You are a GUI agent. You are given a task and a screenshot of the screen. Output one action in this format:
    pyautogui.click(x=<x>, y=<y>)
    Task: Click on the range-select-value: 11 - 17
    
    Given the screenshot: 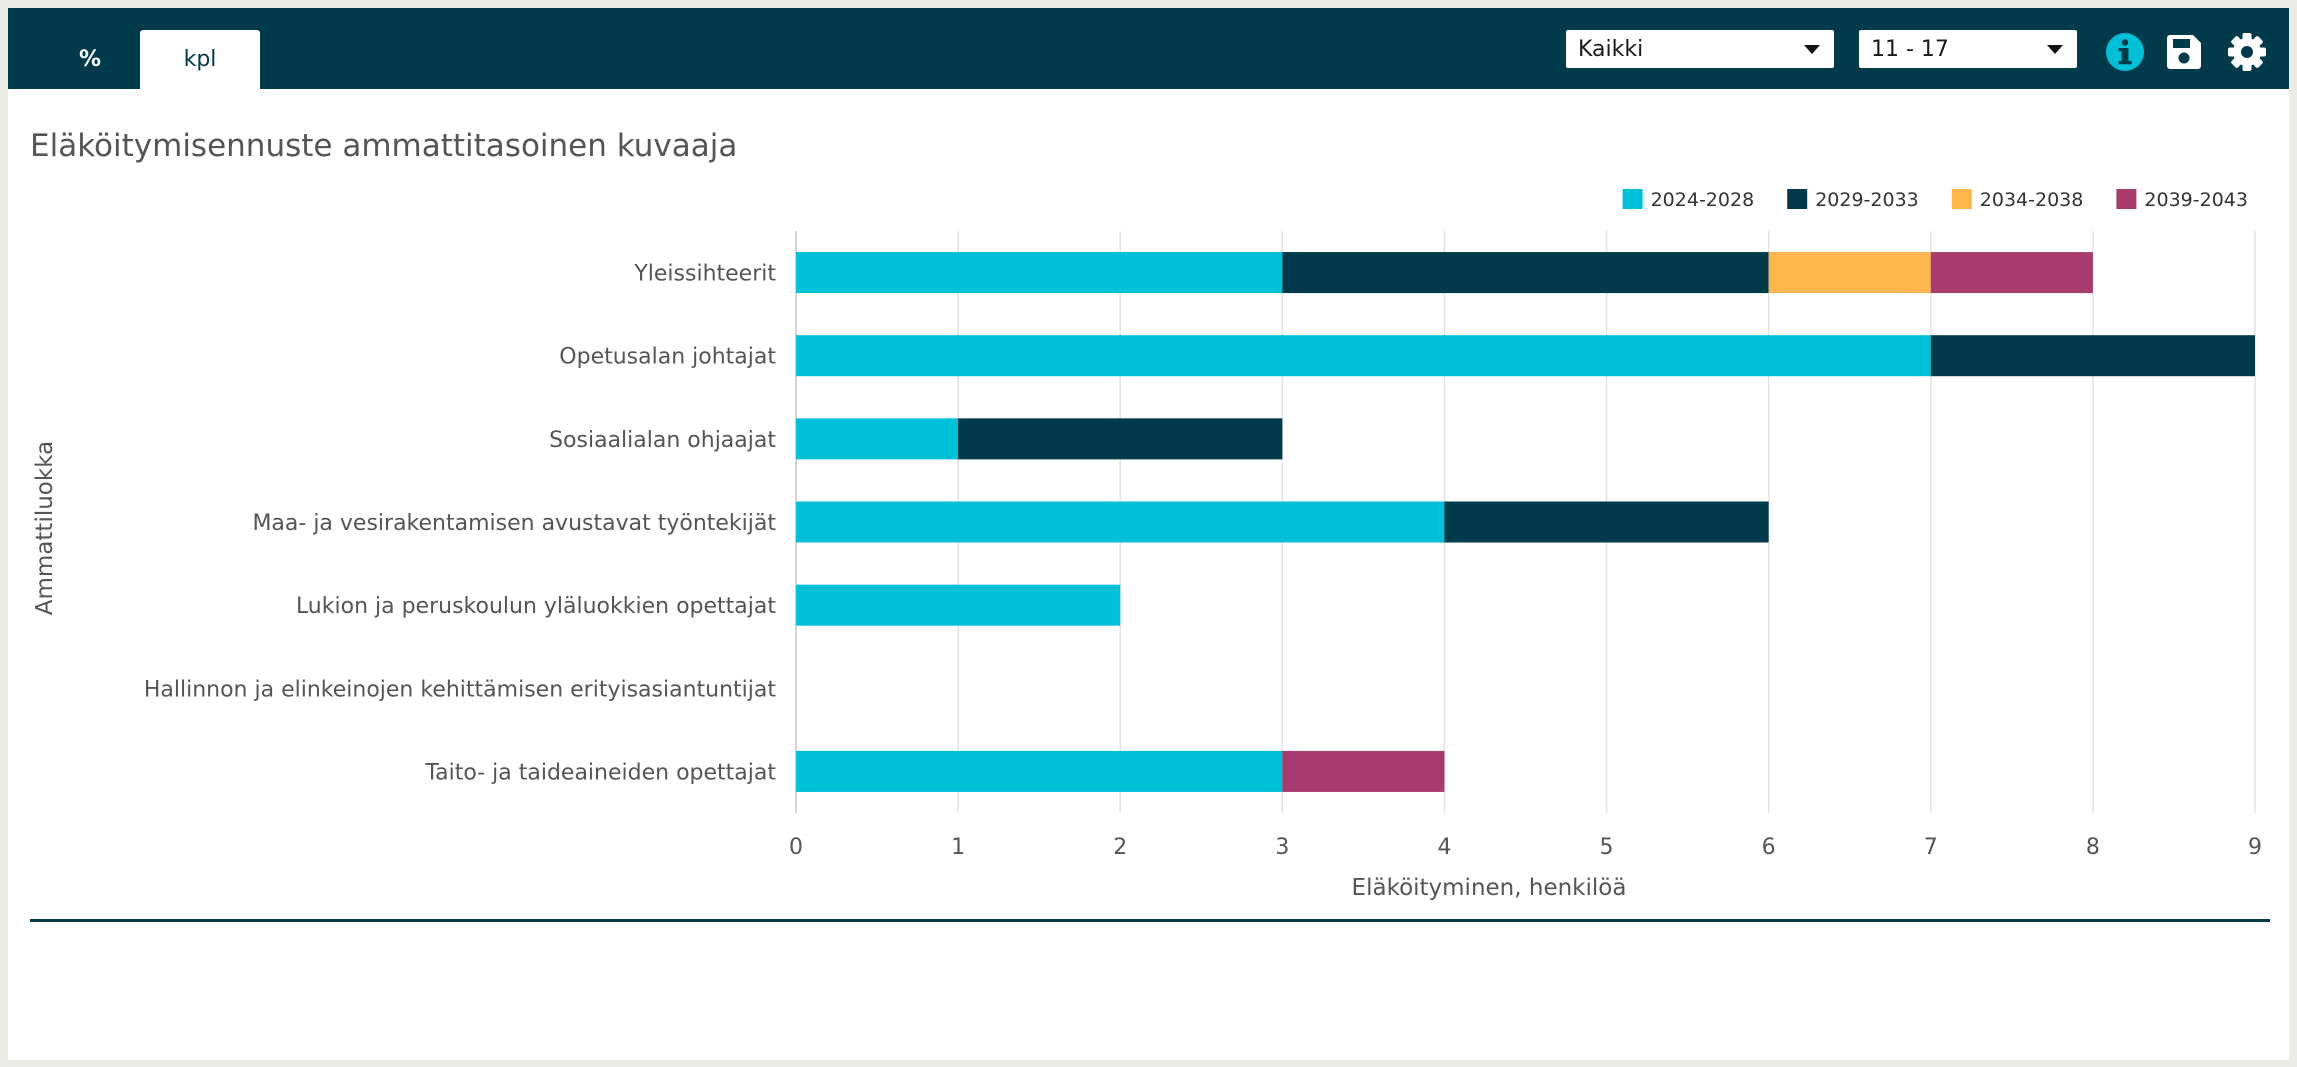 What is the action you would take?
    pyautogui.click(x=1910, y=49)
    